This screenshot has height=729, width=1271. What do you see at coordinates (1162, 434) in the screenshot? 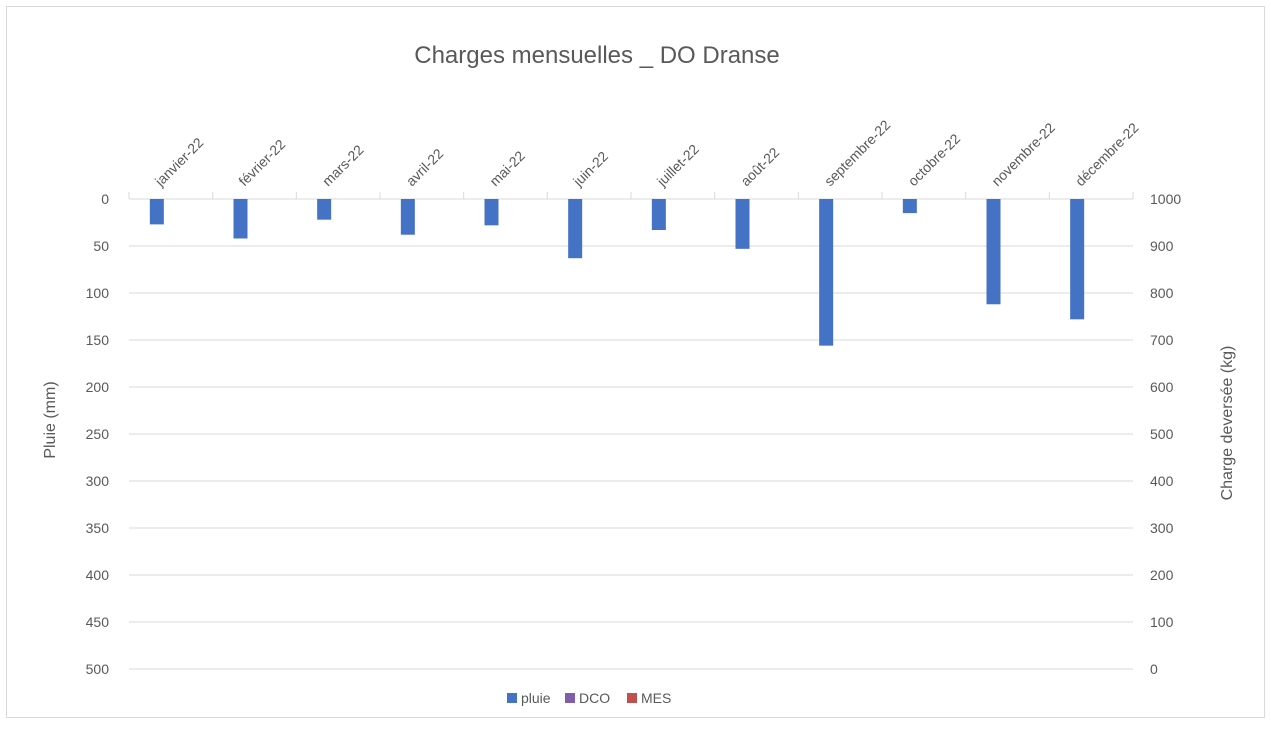
I see `y-right-tick-label: 500` at bounding box center [1162, 434].